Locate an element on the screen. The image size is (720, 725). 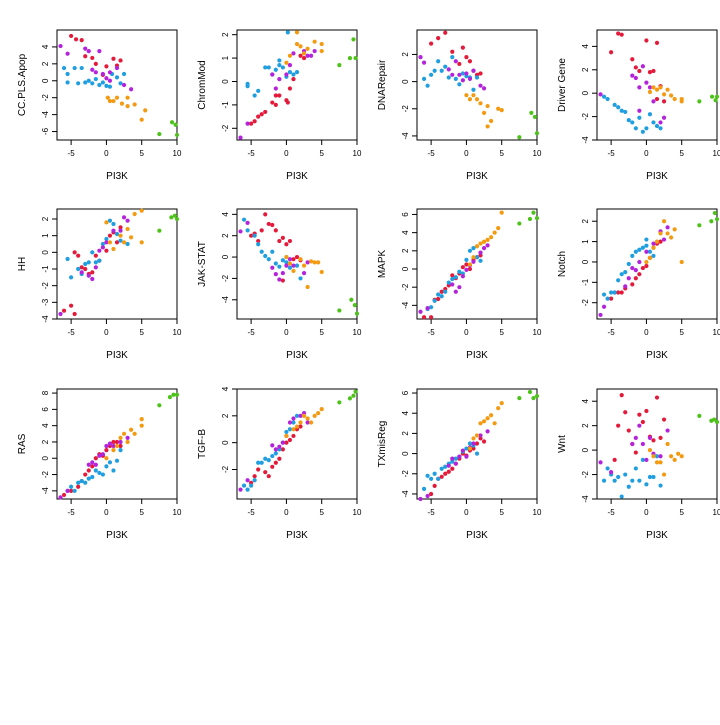
y-tick-label: -1 is located at coordinates (225, 105).